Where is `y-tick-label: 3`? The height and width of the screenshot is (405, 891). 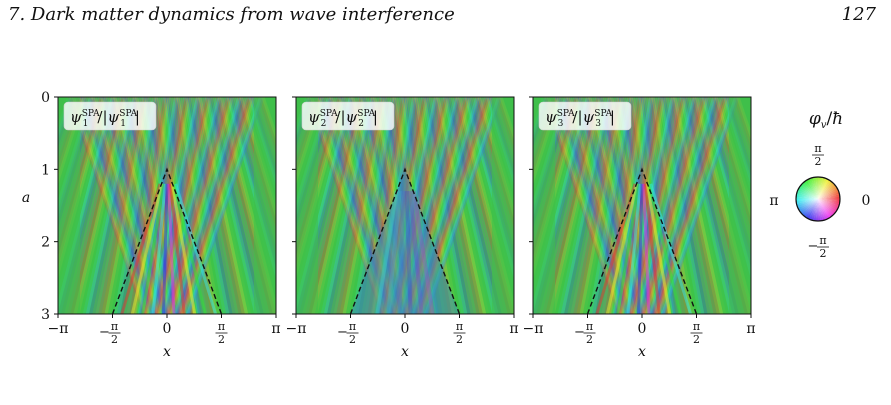 y-tick-label: 3 is located at coordinates (45, 315).